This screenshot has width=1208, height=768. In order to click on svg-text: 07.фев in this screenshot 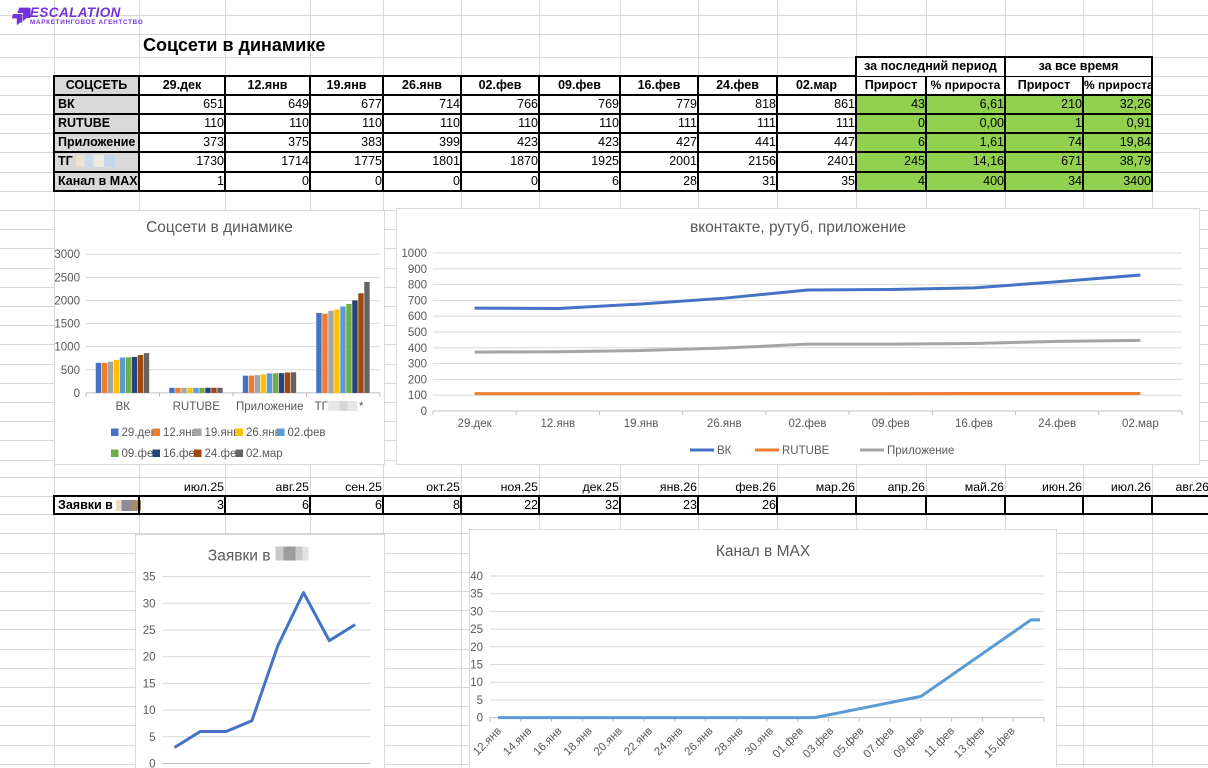, I will do `click(878, 742)`.